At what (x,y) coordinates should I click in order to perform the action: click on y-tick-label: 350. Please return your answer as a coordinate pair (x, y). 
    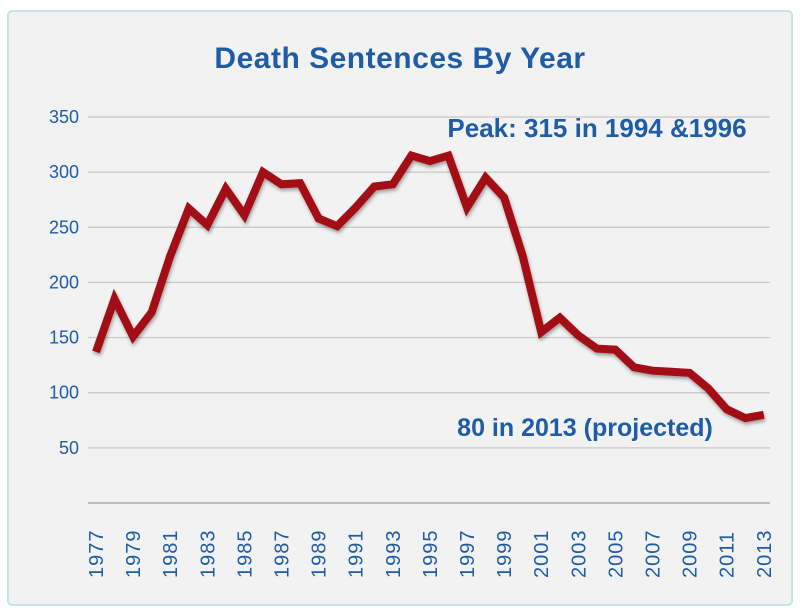
    Looking at the image, I should click on (64, 117).